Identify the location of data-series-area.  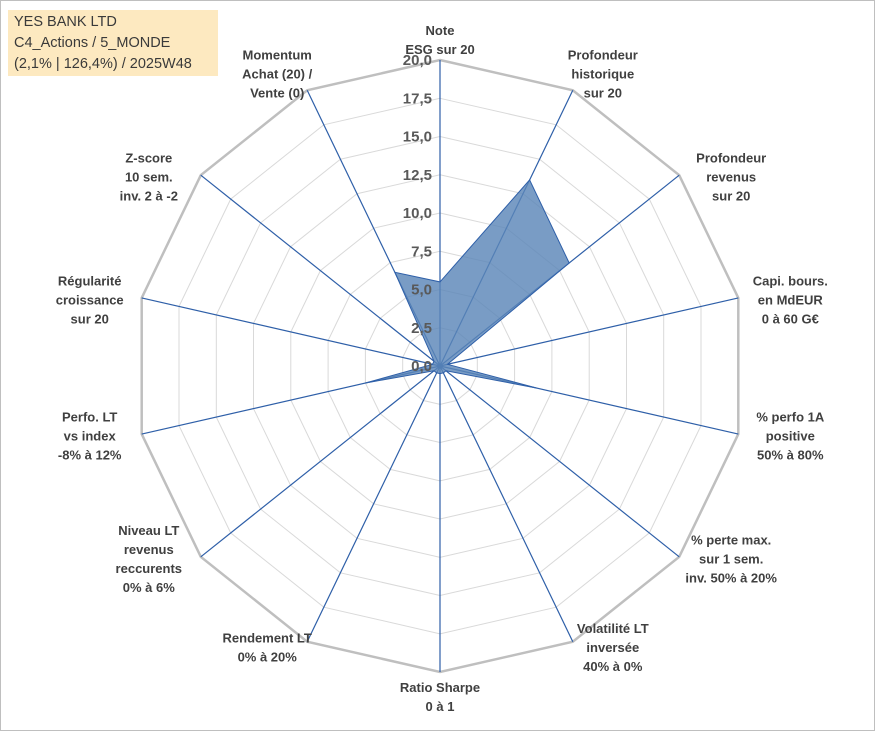
(467, 284).